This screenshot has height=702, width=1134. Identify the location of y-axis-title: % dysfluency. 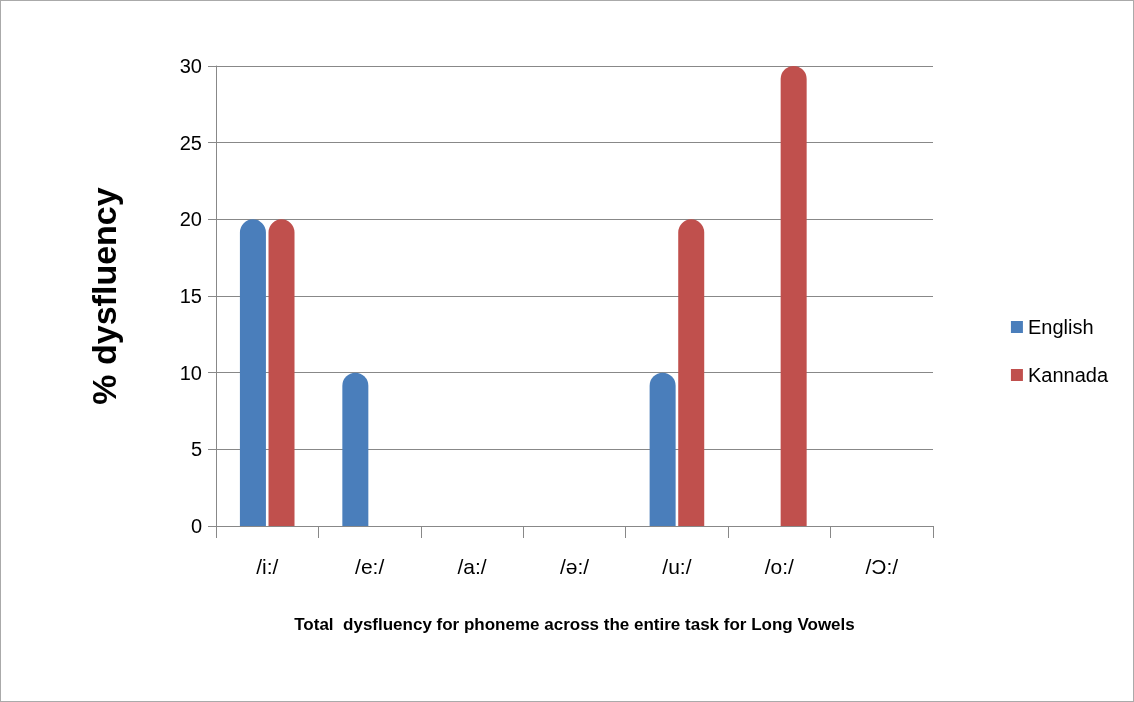
(104, 296).